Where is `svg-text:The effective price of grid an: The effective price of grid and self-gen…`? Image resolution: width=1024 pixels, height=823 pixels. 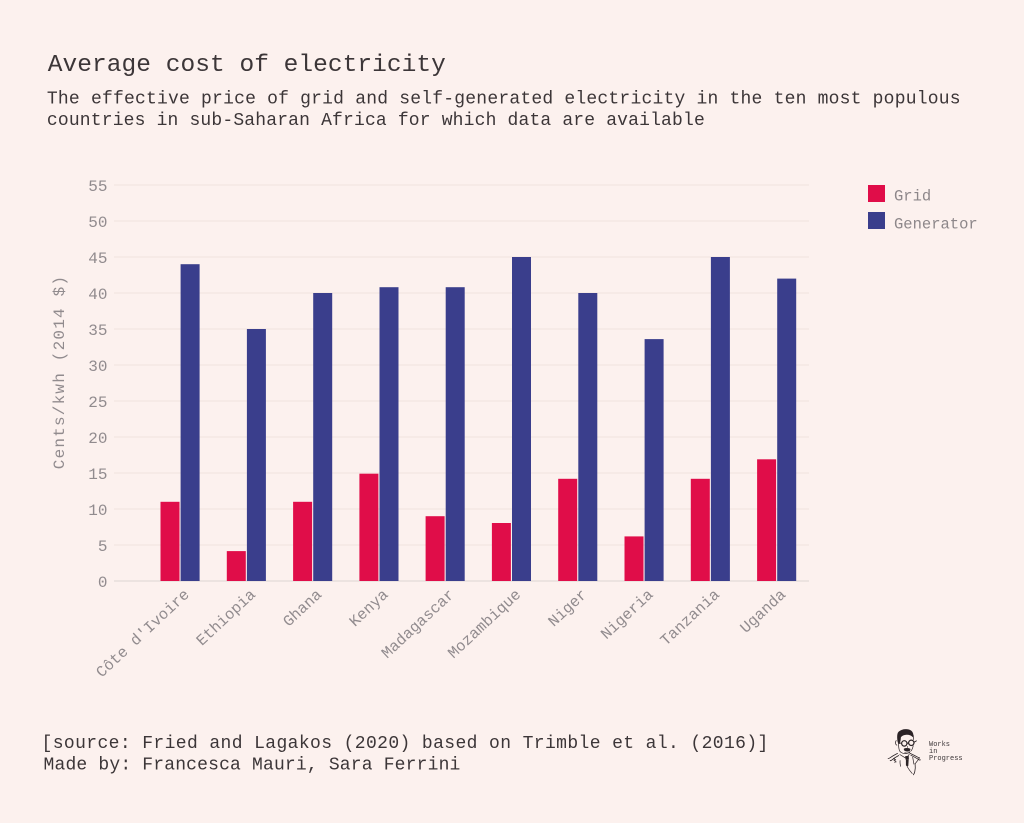 svg-text:The effective price of grid an: The effective price of grid and self-gen… is located at coordinates (504, 100).